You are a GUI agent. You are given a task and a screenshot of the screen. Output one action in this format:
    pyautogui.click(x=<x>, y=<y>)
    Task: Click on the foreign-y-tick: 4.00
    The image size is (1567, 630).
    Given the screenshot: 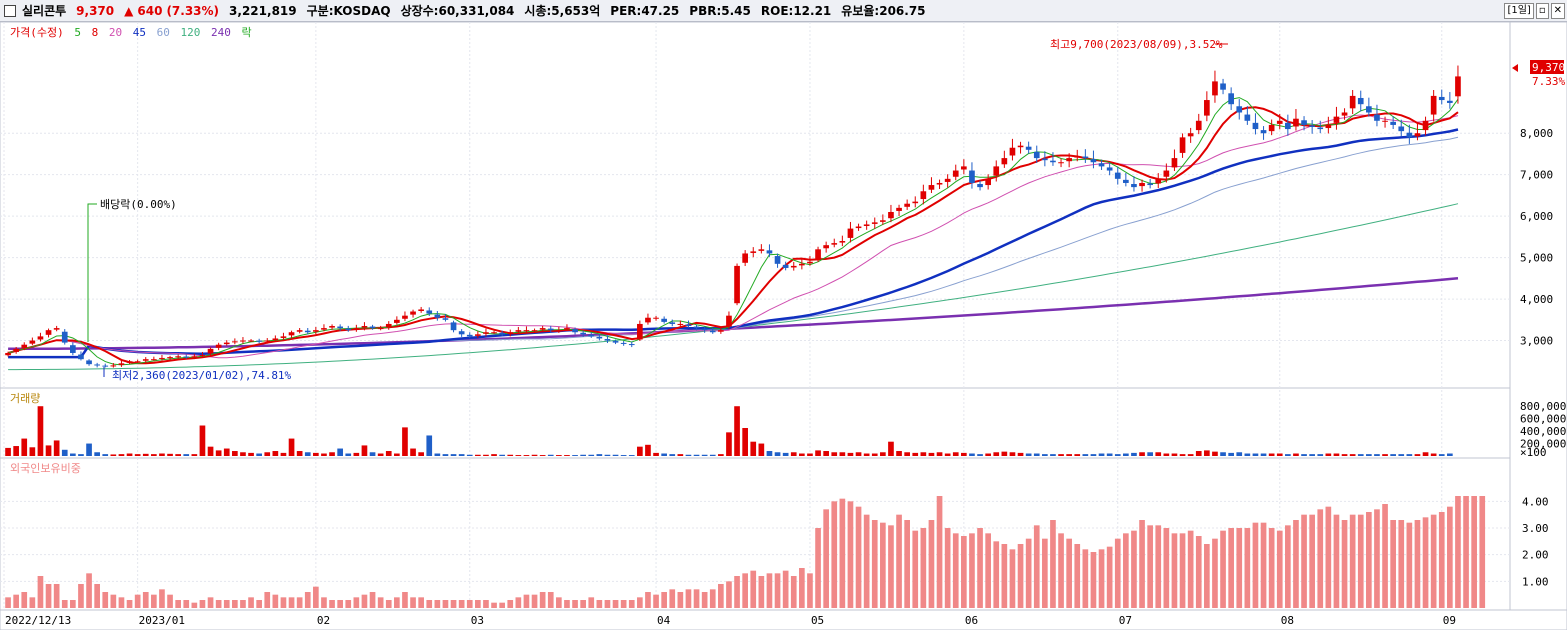 What is the action you would take?
    pyautogui.click(x=1535, y=501)
    